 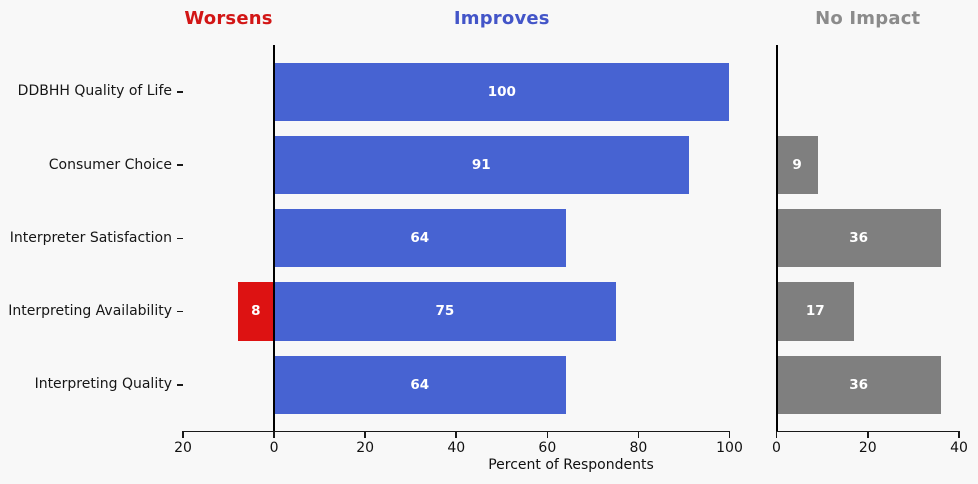 I want to click on x-axis-line-left, so click(x=456, y=431).